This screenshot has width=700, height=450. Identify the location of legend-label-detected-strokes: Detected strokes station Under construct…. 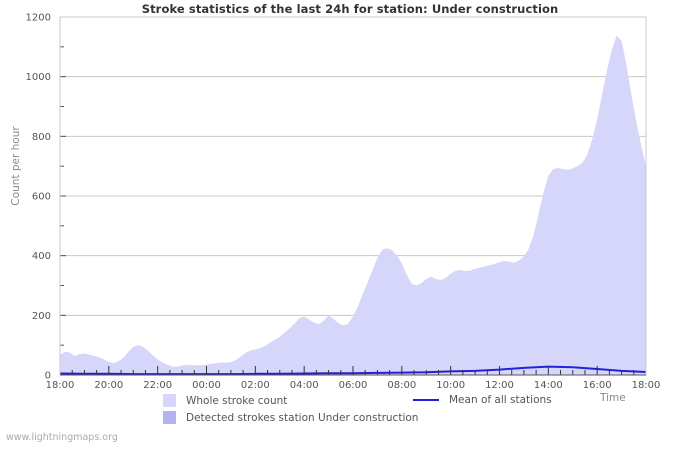
(302, 417).